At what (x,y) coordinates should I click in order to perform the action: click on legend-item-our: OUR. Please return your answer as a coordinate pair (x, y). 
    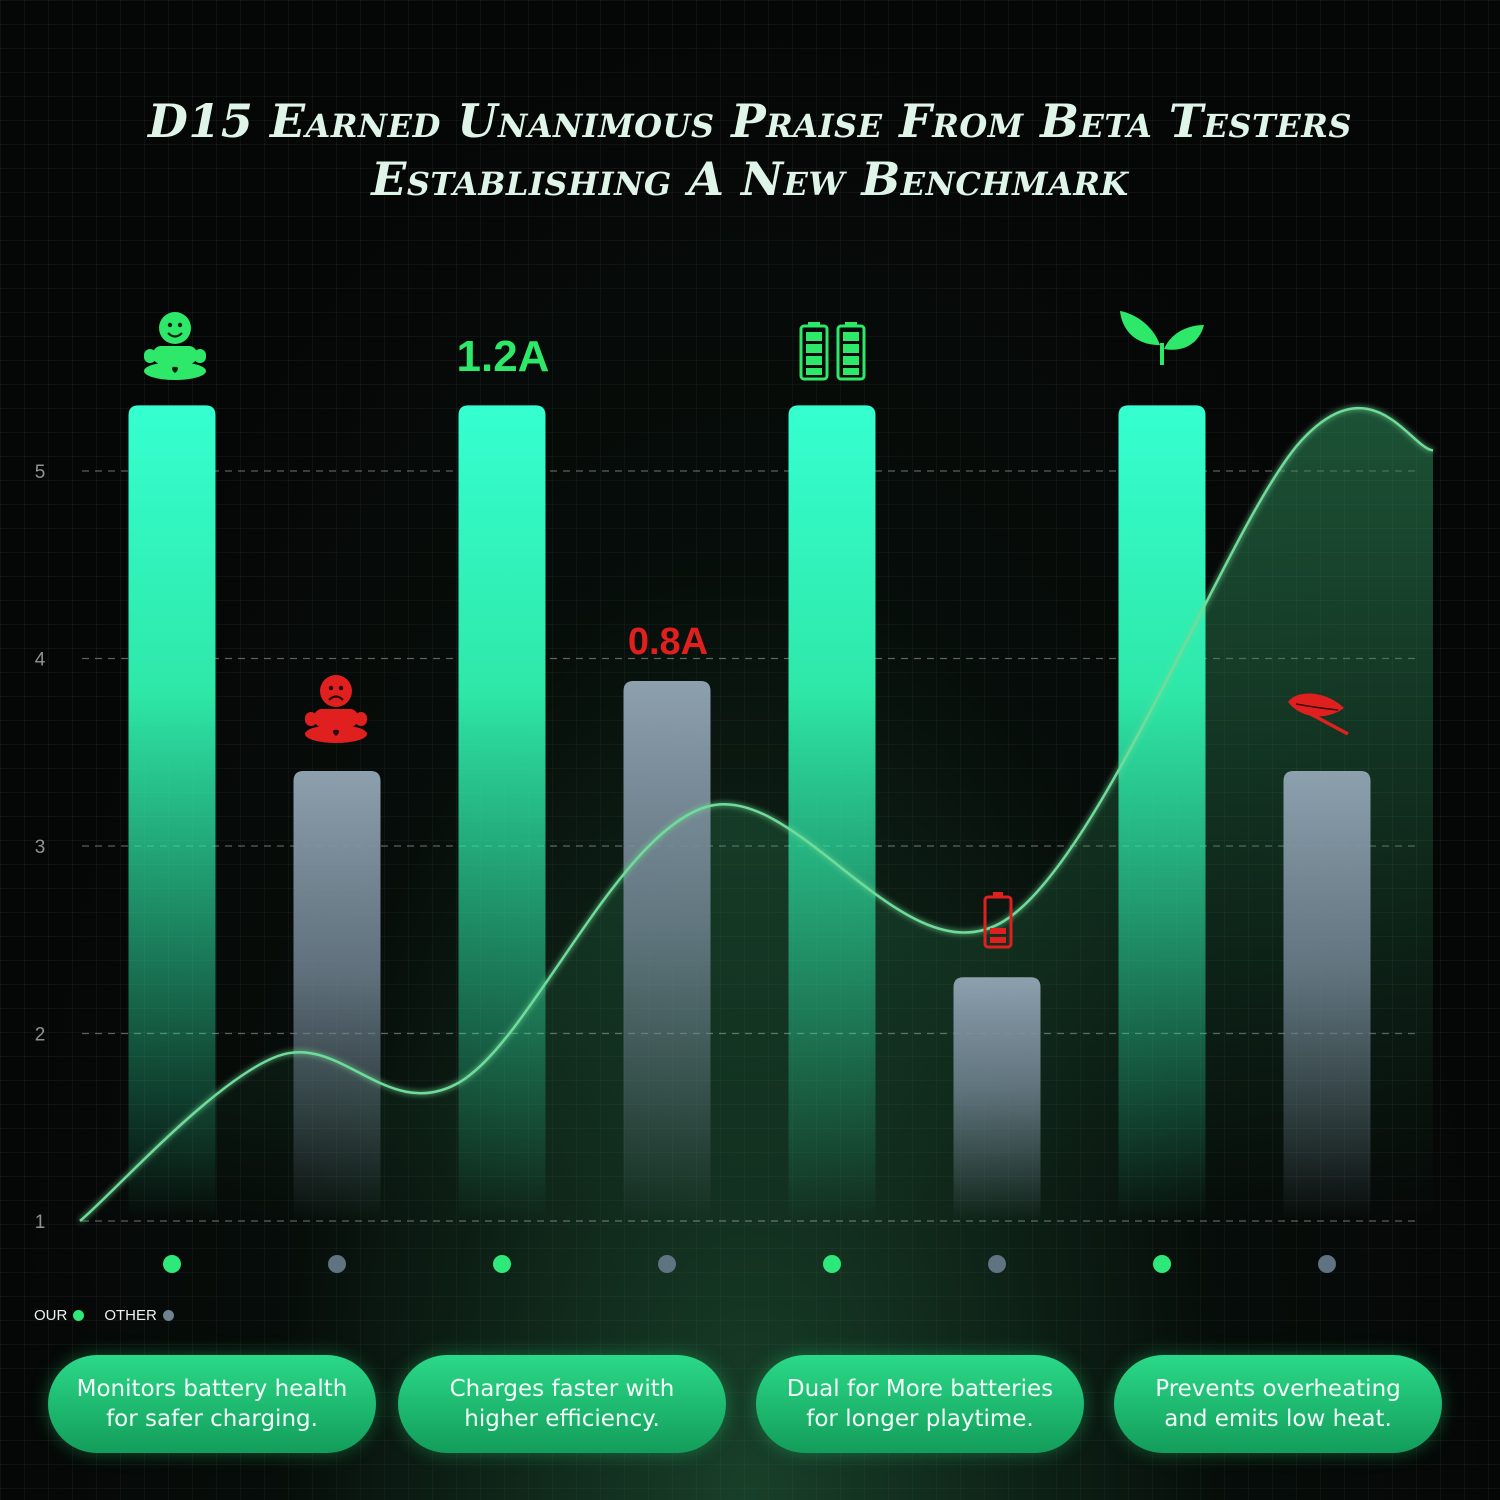
    Looking at the image, I should click on (59, 1315).